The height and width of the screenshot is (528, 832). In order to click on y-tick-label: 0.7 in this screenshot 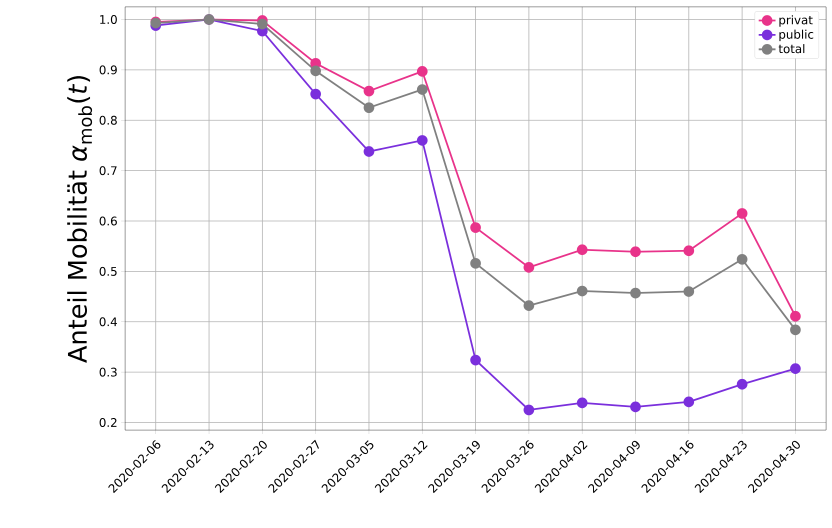, I will do `click(108, 171)`.